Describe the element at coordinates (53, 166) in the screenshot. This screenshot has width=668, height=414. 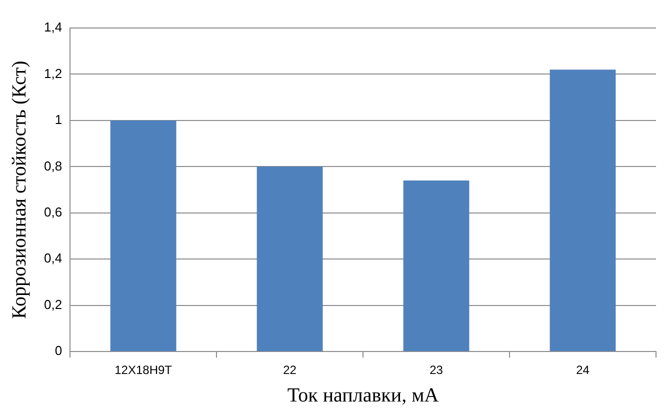
I see `y-tick-label: 0,8` at that location.